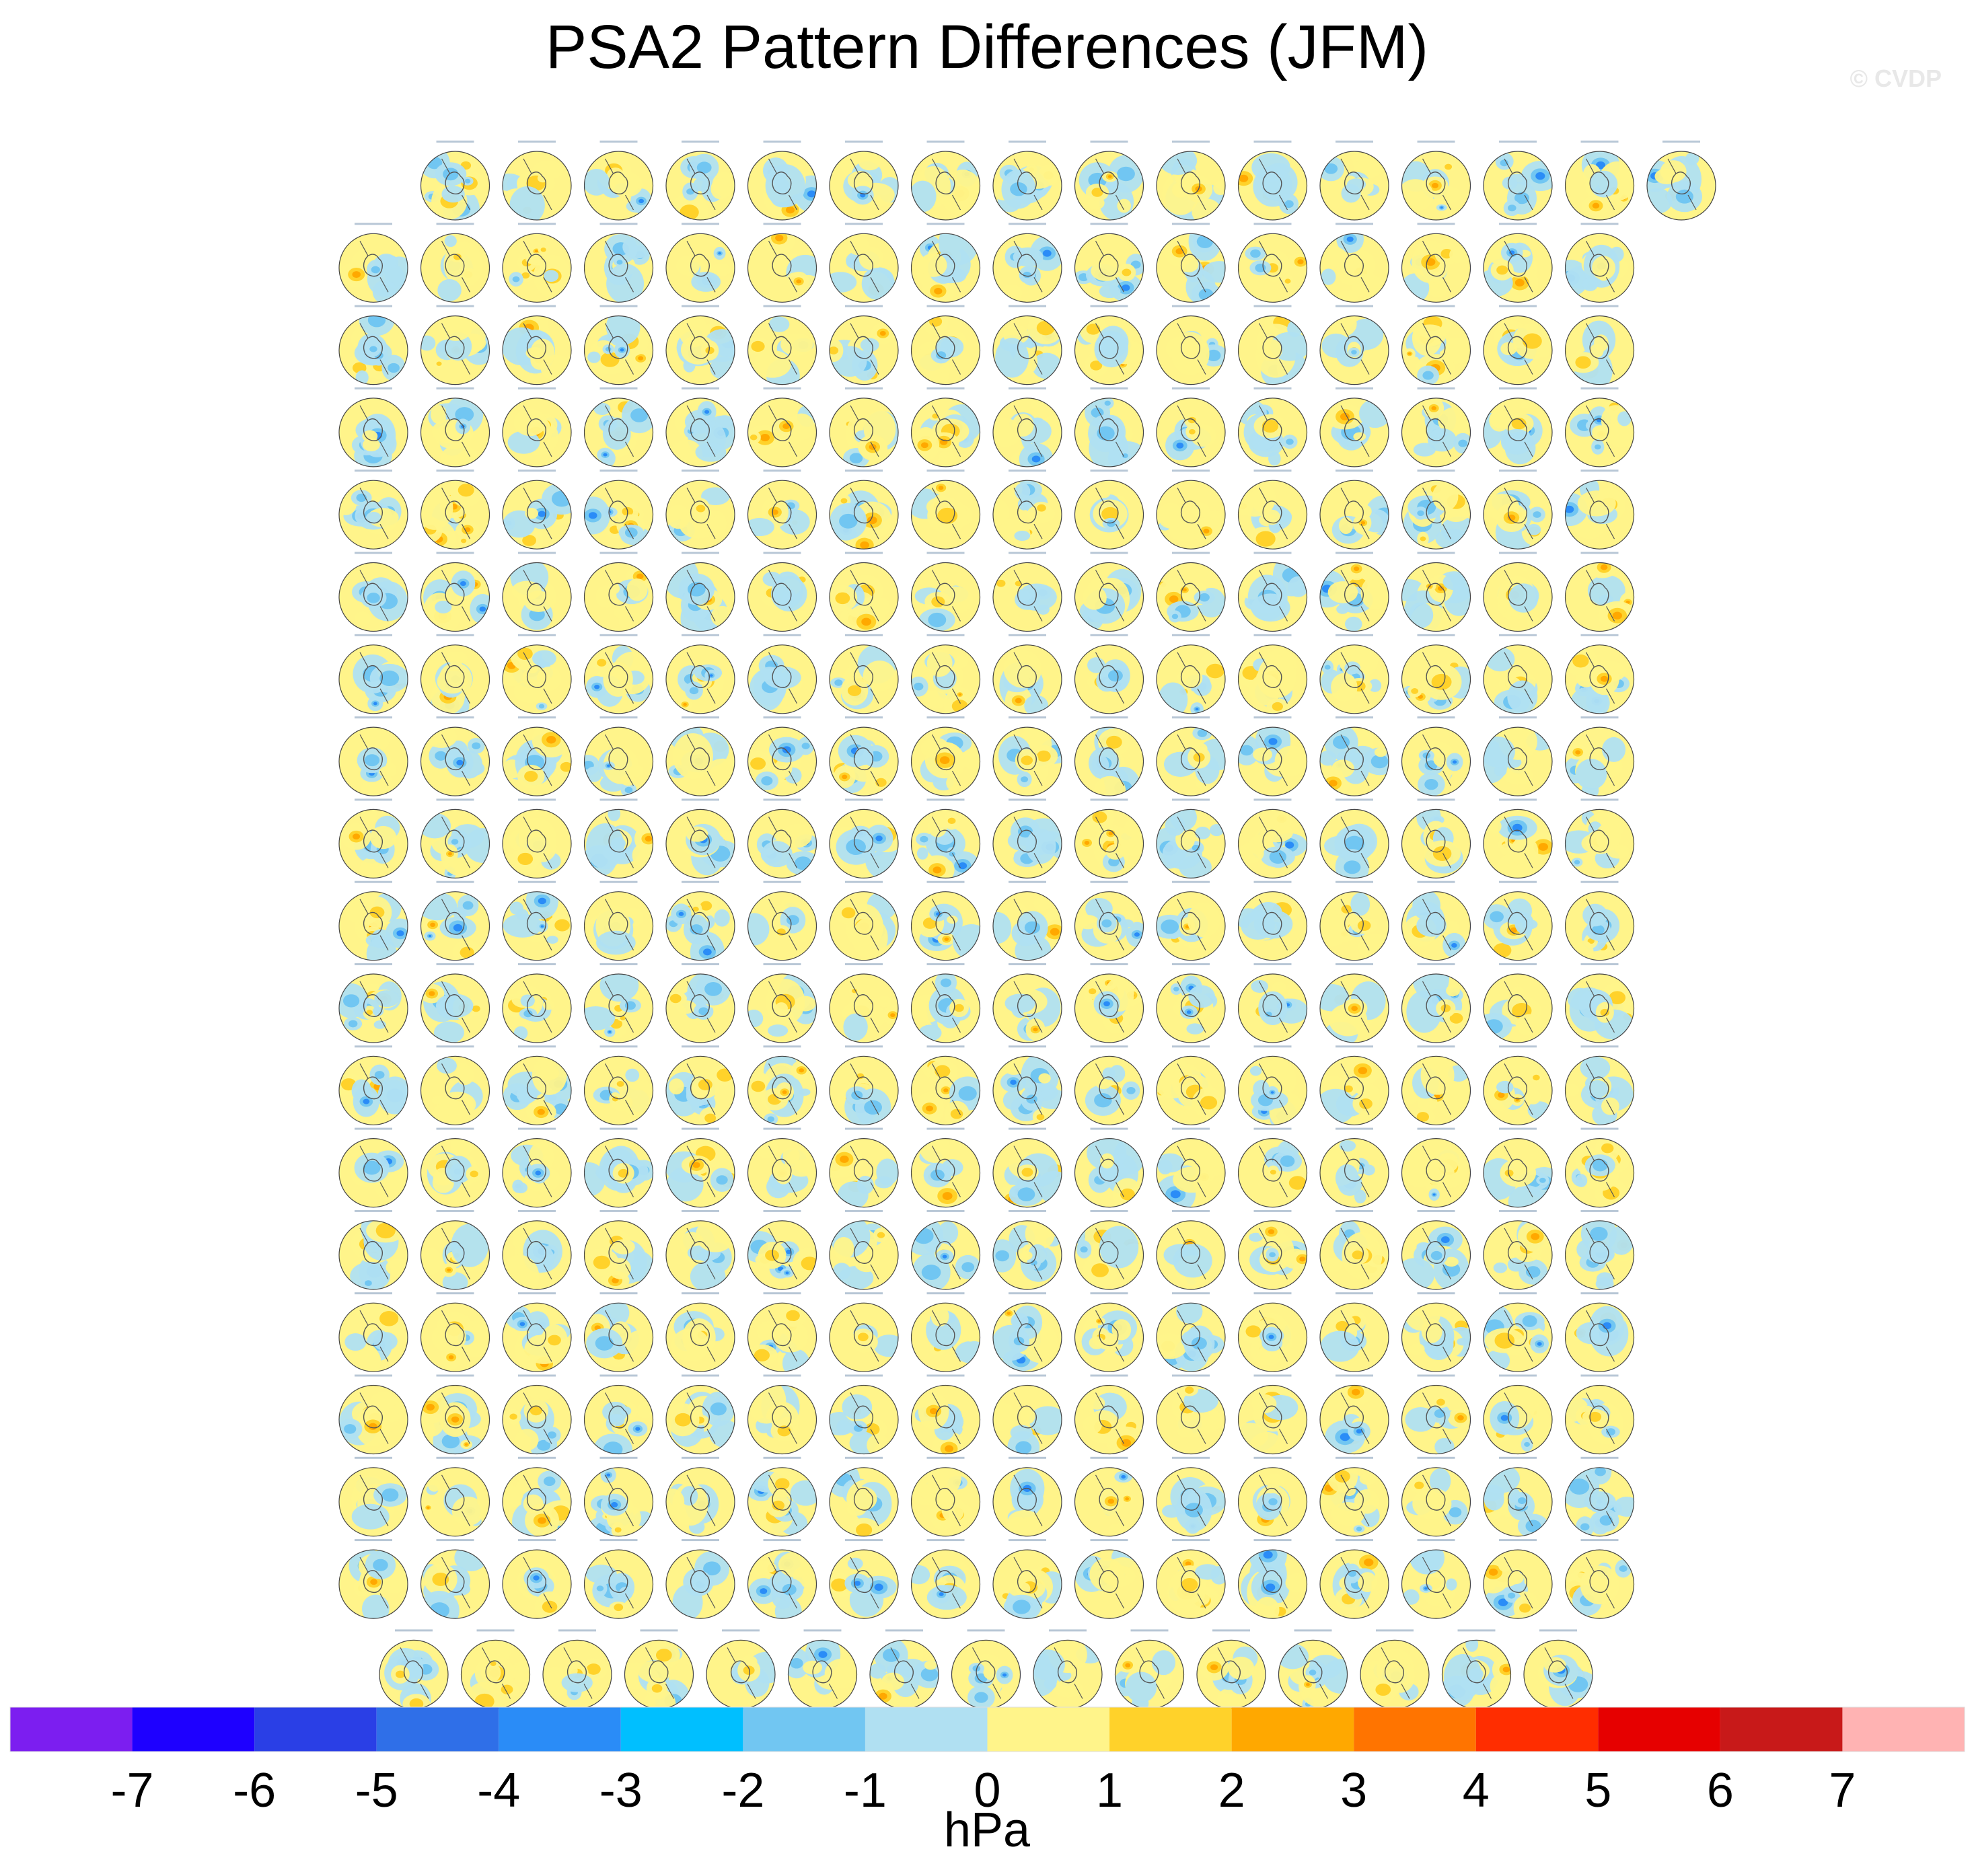 The width and height of the screenshot is (1974, 1876). What do you see at coordinates (1353, 1791) in the screenshot?
I see `colorbar-tick-label: 3` at bounding box center [1353, 1791].